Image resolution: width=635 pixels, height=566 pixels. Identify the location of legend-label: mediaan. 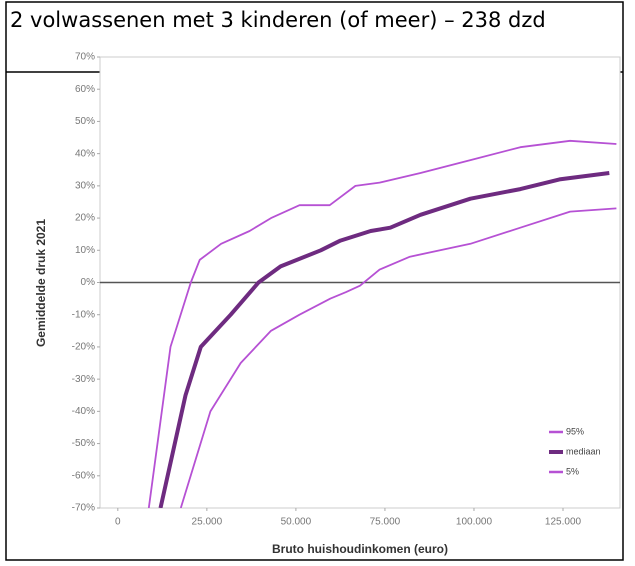
(583, 451).